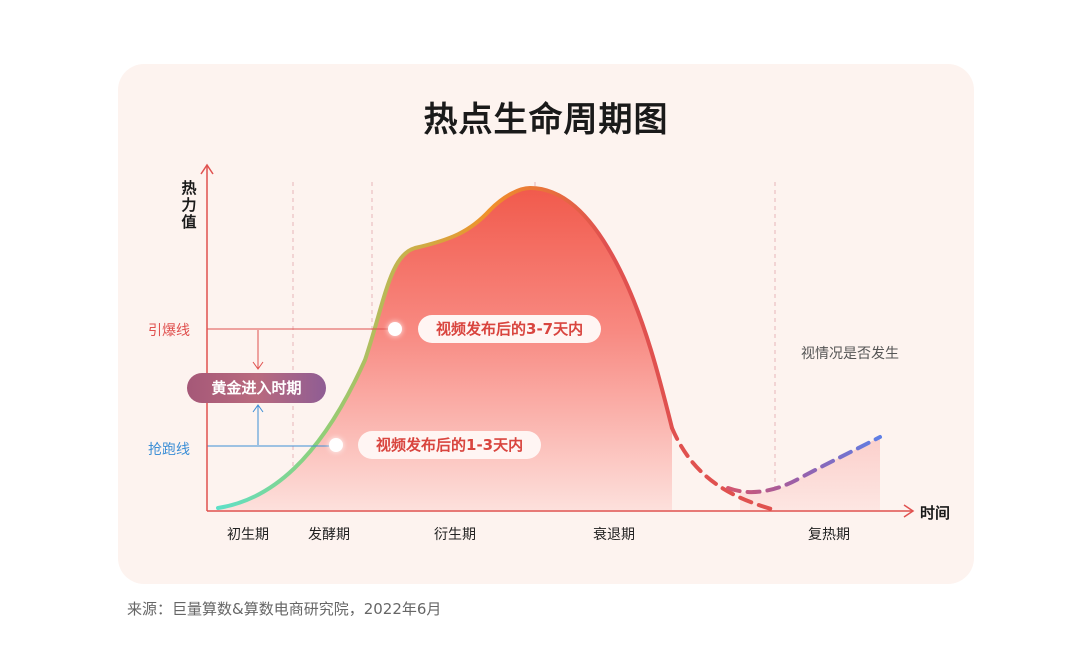 Image resolution: width=1092 pixels, height=650 pixels. Describe the element at coordinates (935, 513) in the screenshot. I see `x-axis-label: 时间` at that location.